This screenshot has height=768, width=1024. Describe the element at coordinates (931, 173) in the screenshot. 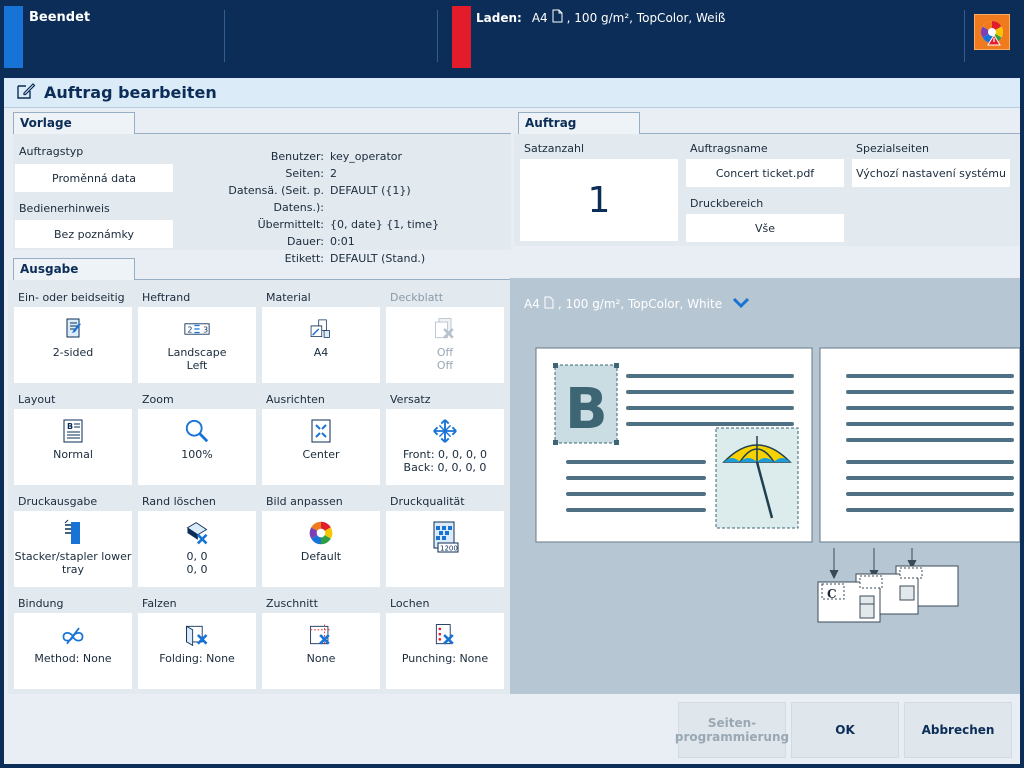

I see `spezialseiten-field: Výchozí nastavení systému` at that location.